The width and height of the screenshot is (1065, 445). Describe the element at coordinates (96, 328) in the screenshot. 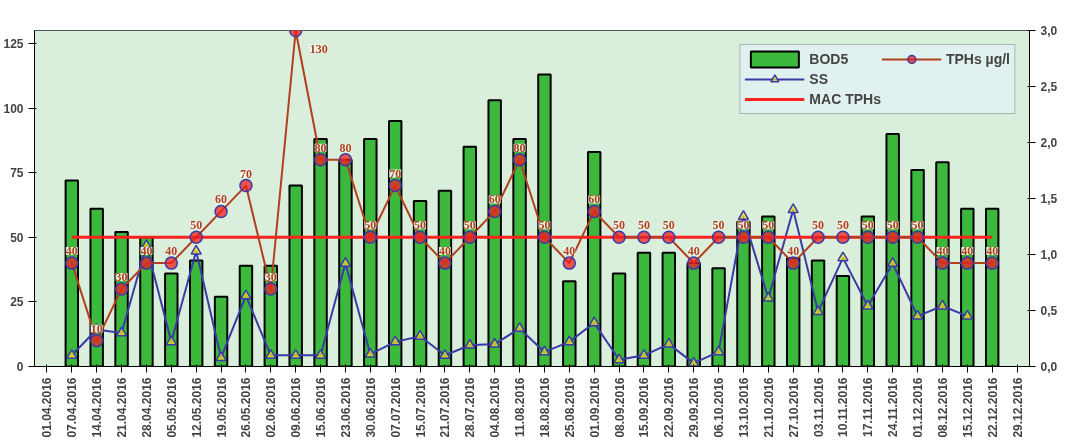

I see `data-label: 10` at that location.